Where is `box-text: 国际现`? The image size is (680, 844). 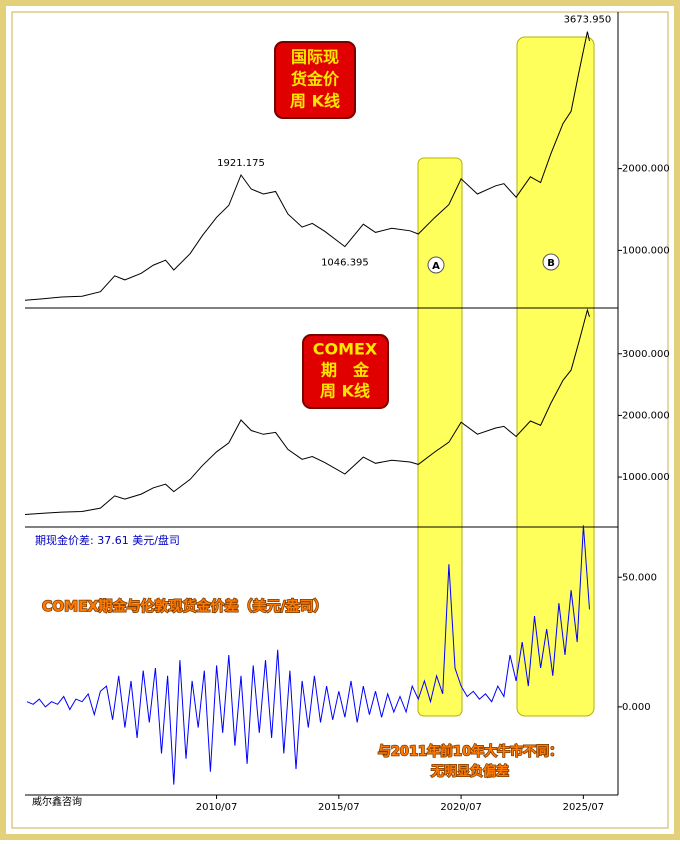
box-text: 国际现 is located at coordinates (315, 57).